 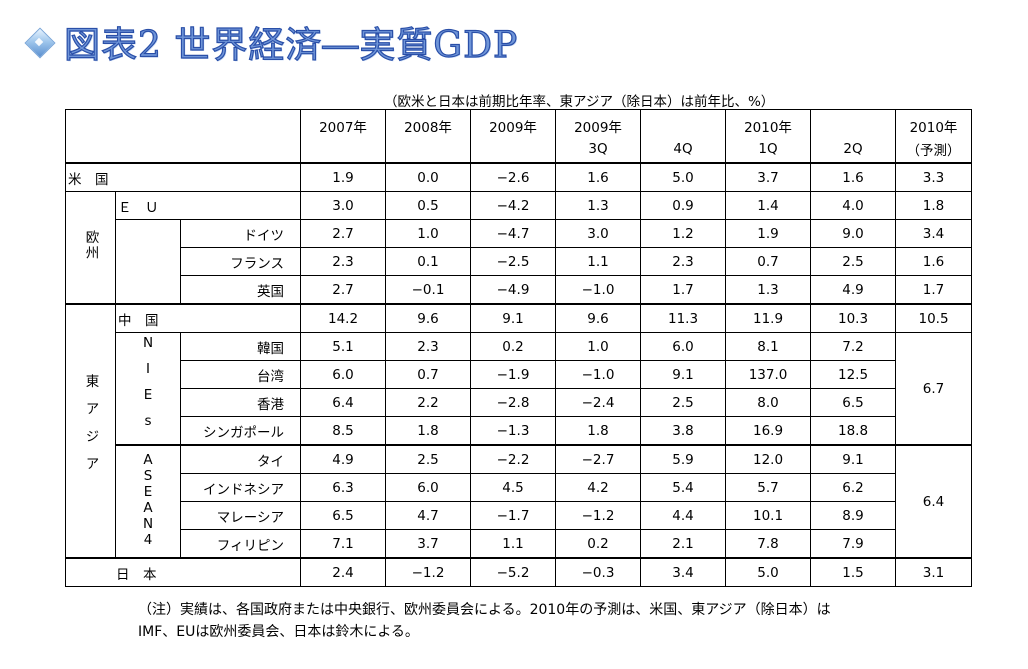 What do you see at coordinates (513, 177) in the screenshot?
I see `table-cell: −2.6` at bounding box center [513, 177].